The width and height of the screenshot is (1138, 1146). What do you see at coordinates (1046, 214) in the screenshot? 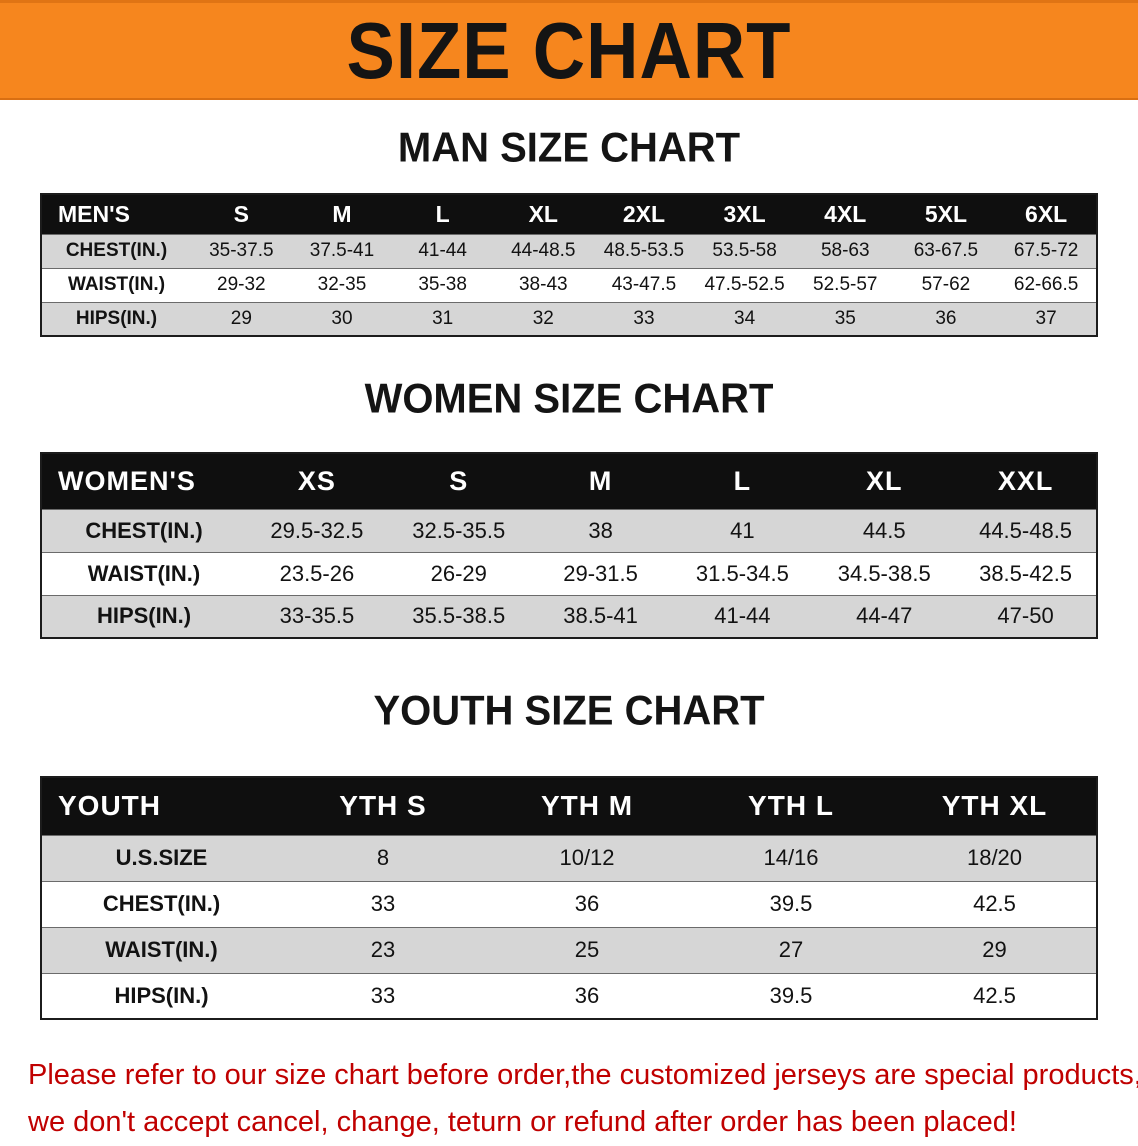
I see `size-column-header: 6XL` at bounding box center [1046, 214].